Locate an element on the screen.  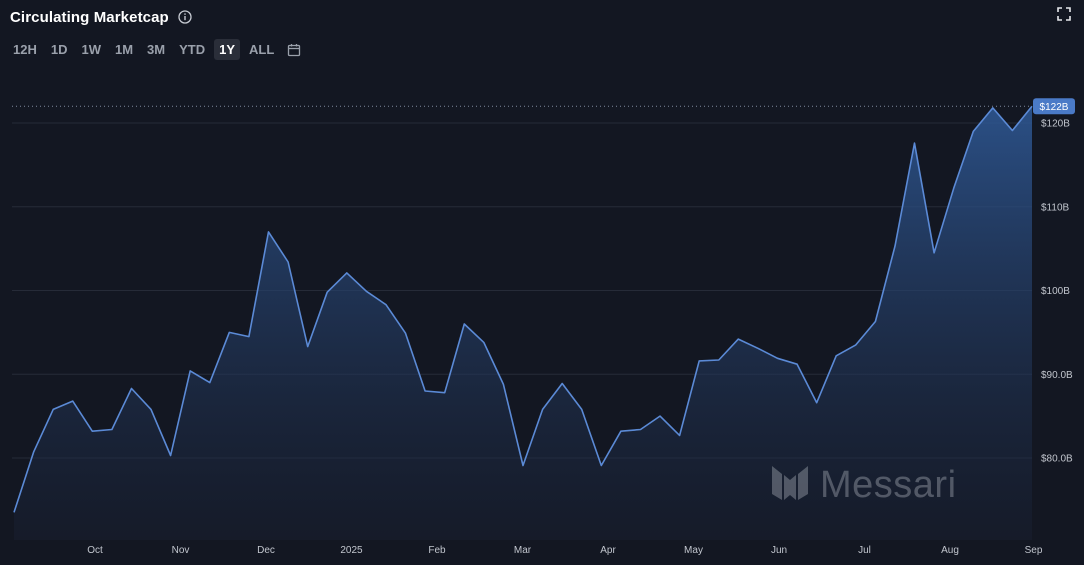
watermark-text: Messari is located at coordinates (888, 485).